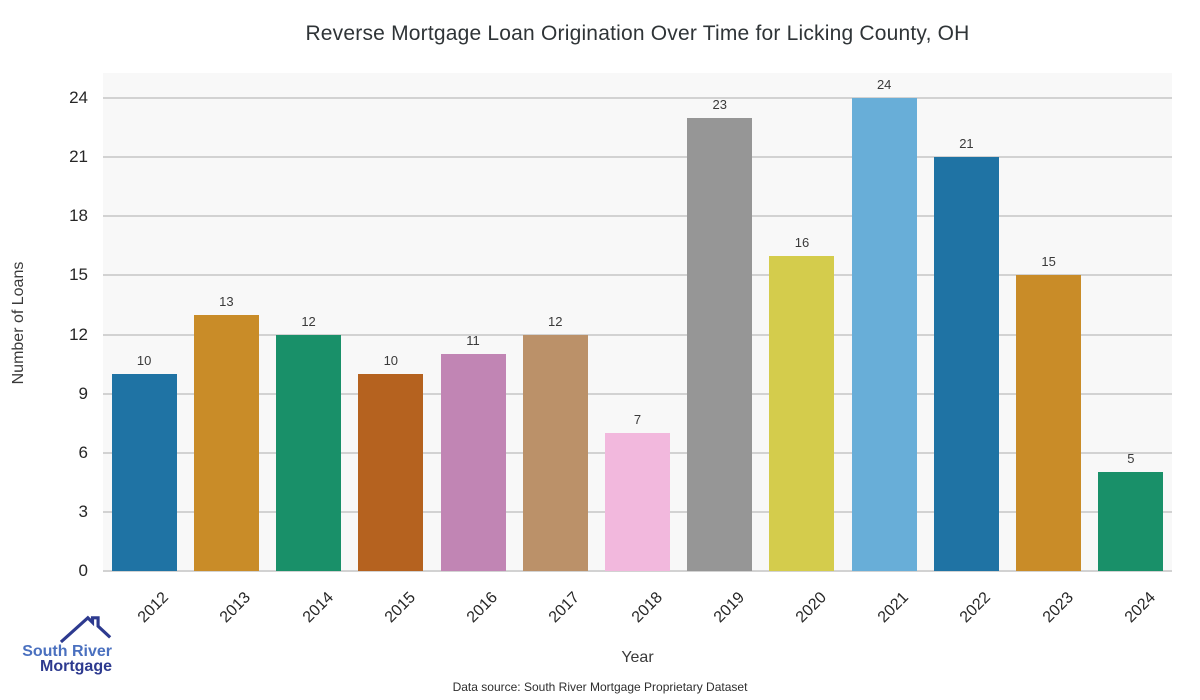 This screenshot has width=1200, height=700. I want to click on x-tick-label-2023: 2023, so click(1058, 608).